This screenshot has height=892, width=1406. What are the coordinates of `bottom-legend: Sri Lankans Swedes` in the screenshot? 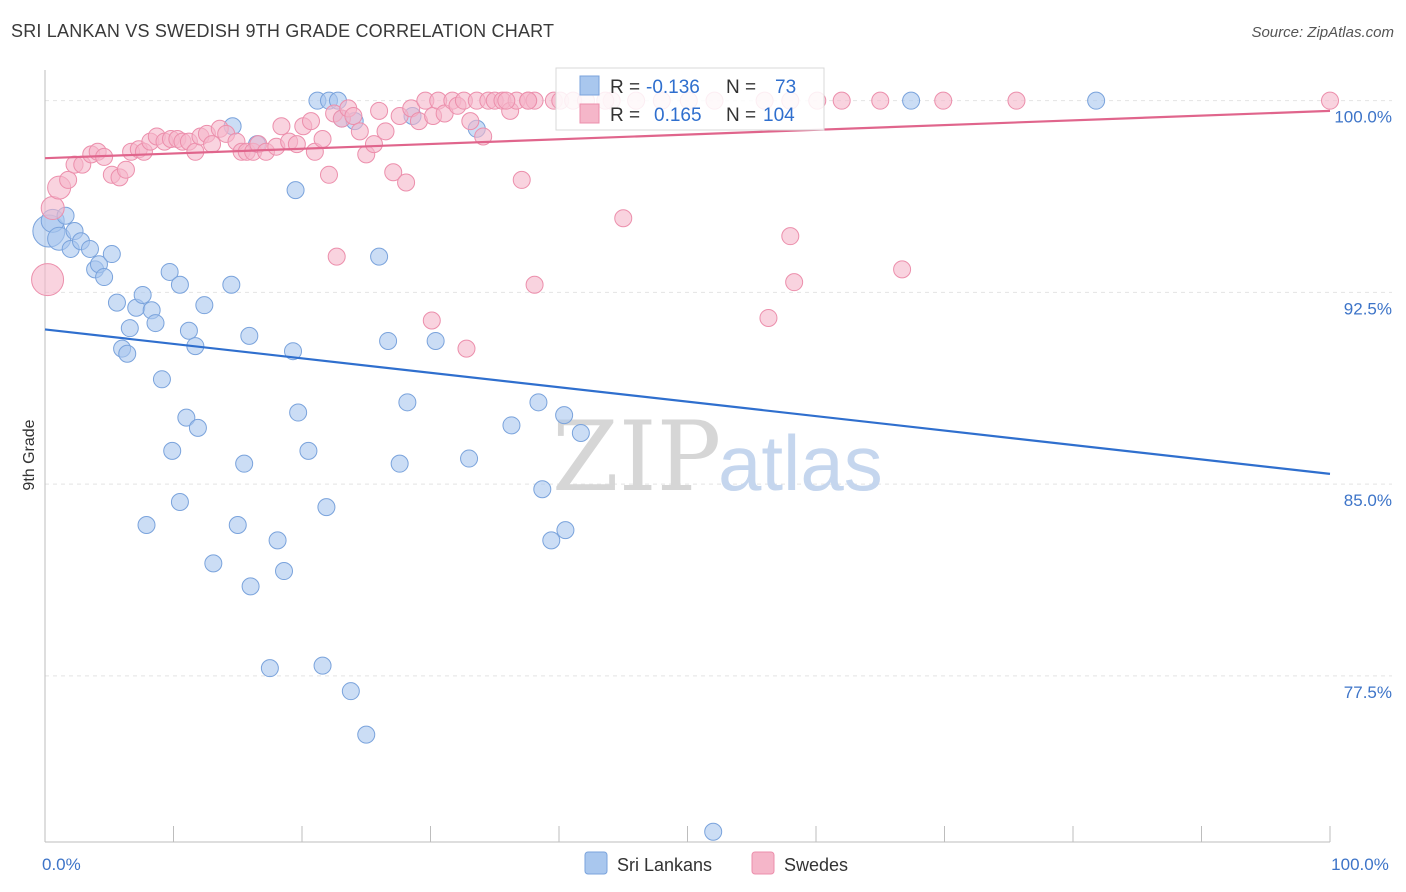 It's located at (716, 863).